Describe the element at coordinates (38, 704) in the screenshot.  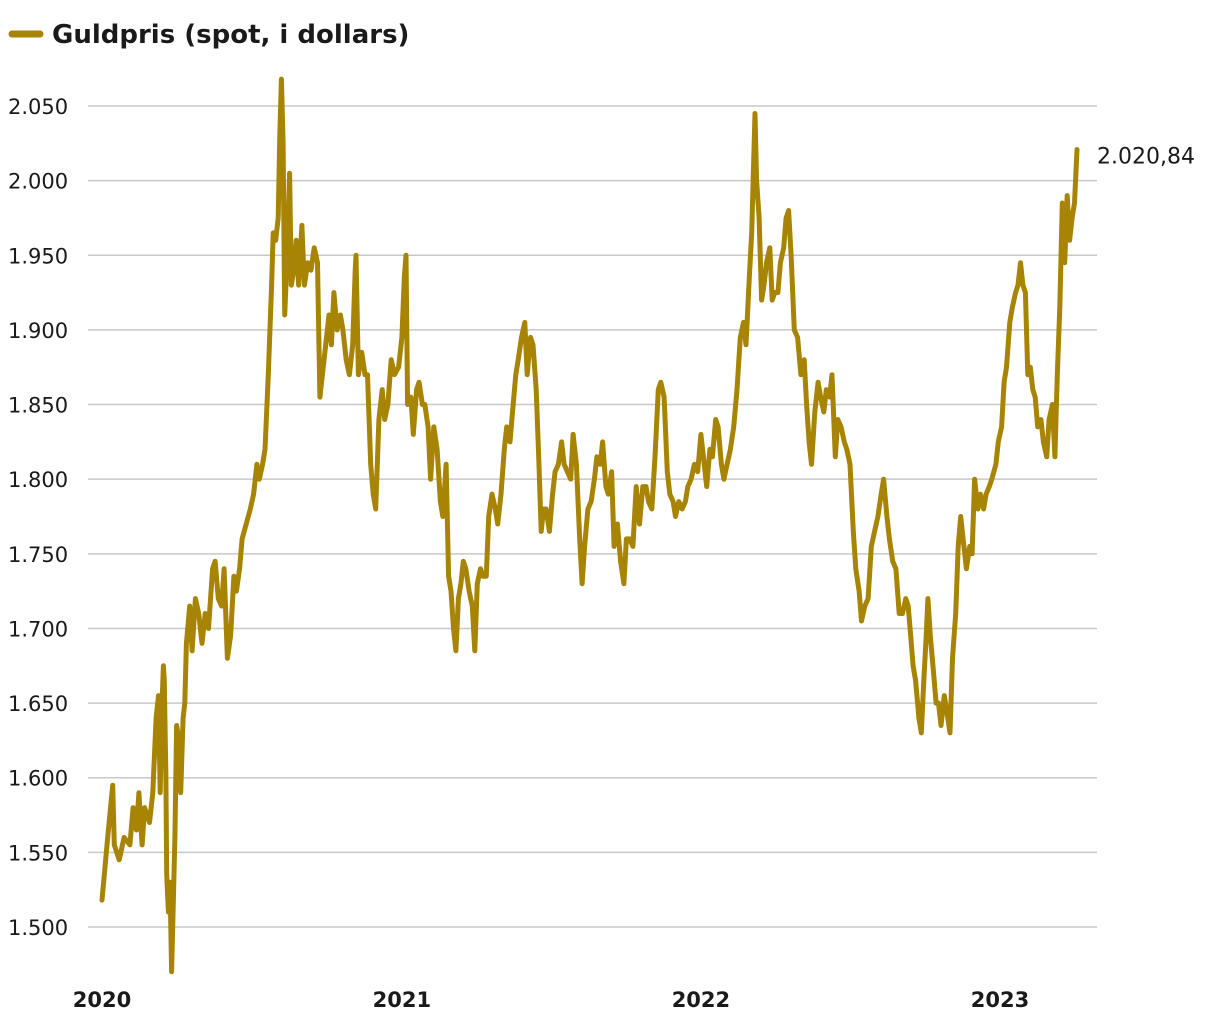
I see `y-tick-label-1650: 1.650` at that location.